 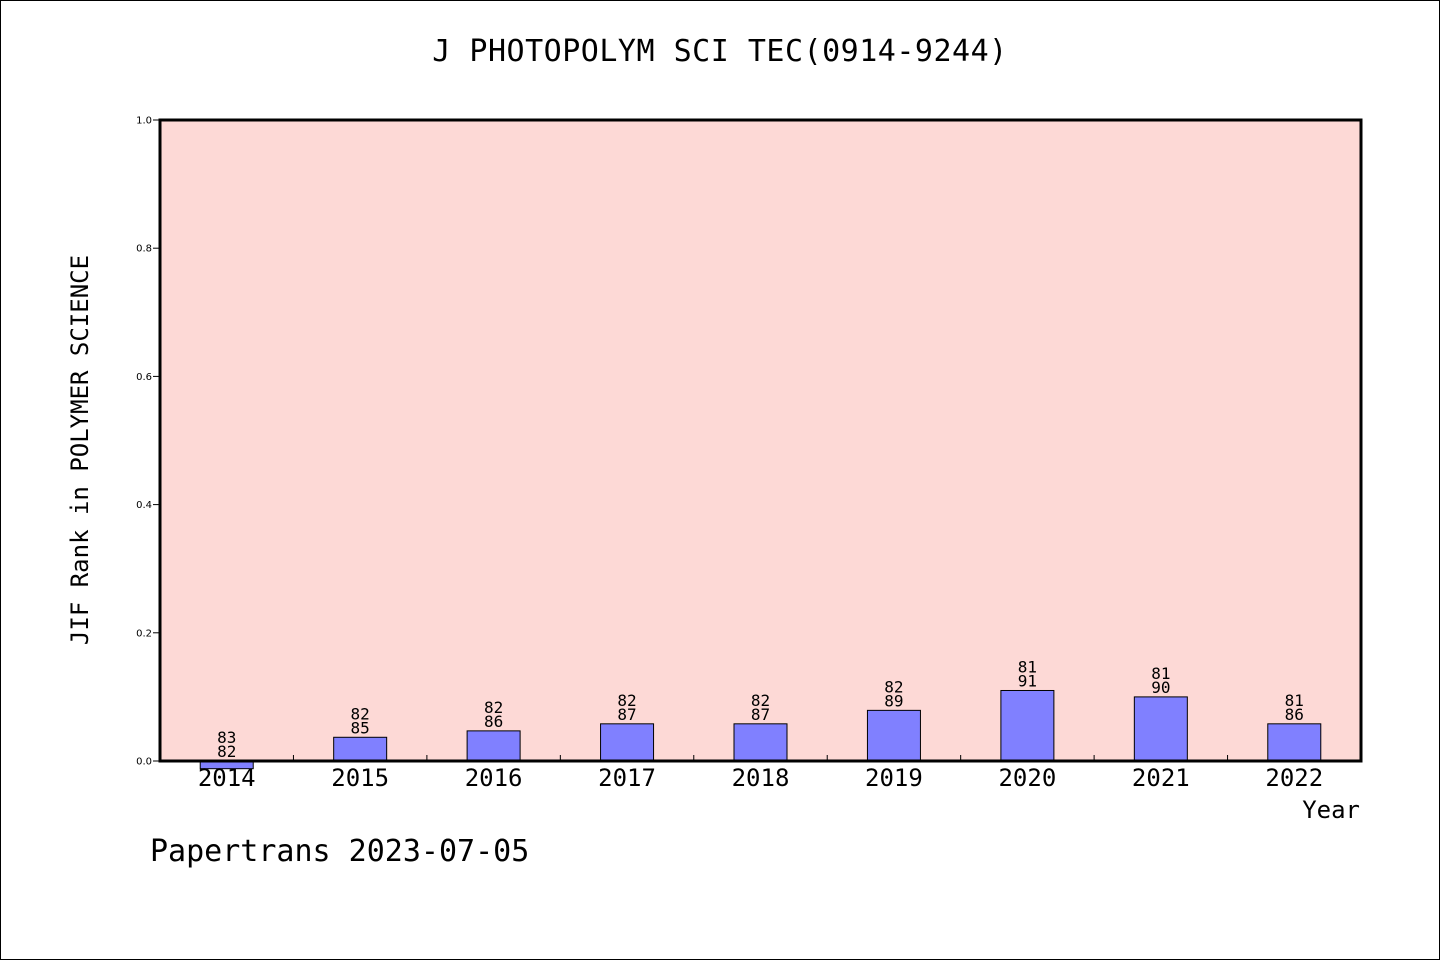 What do you see at coordinates (360, 727) in the screenshot?
I see `bar-label-bottom: 85` at bounding box center [360, 727].